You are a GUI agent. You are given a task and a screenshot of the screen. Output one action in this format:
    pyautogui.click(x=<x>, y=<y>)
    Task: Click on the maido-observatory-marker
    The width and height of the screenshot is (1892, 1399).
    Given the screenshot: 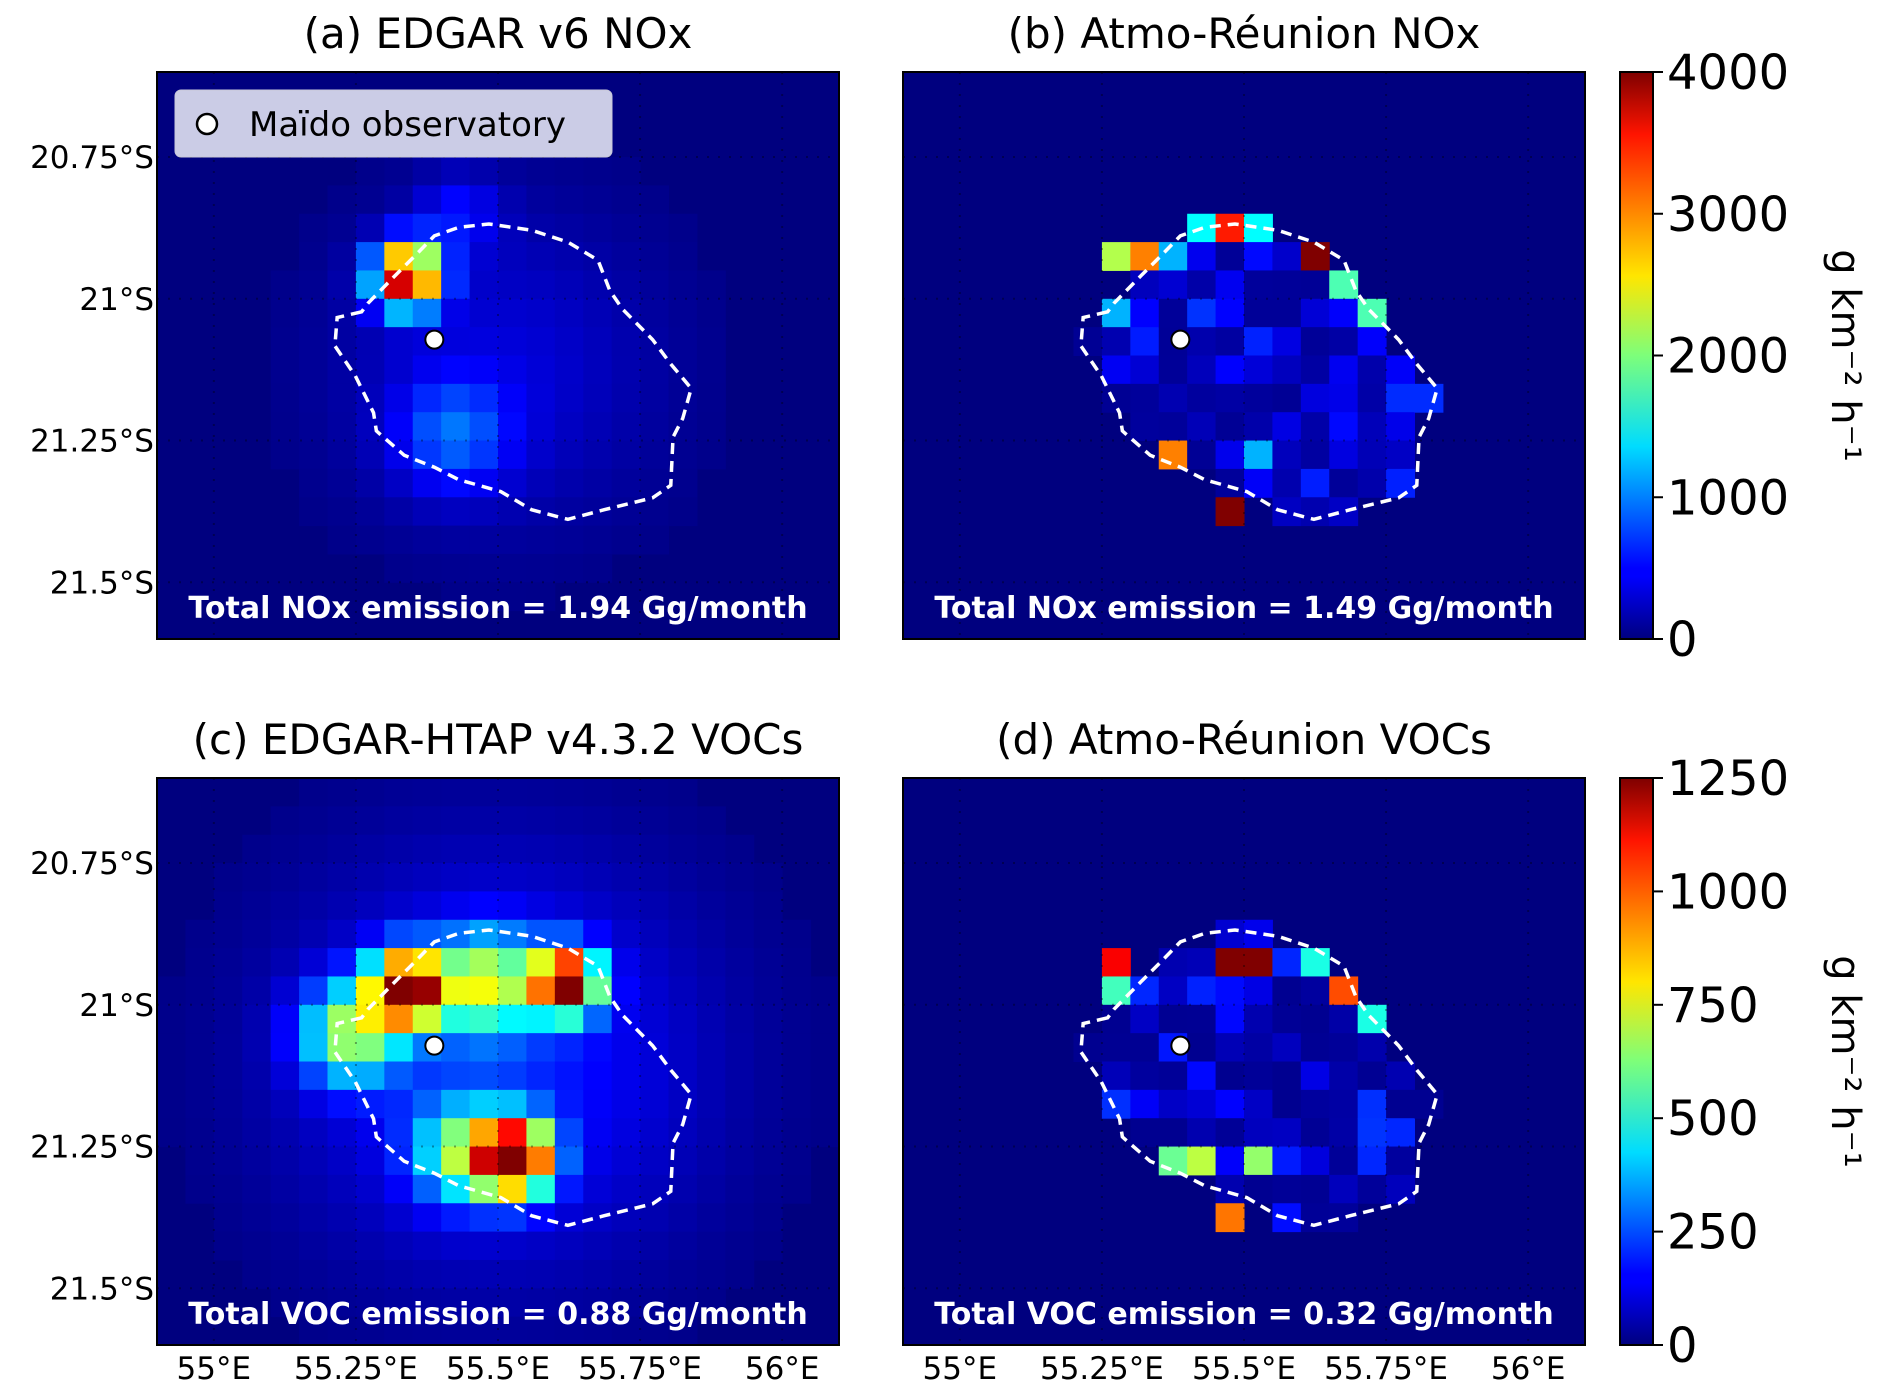 What is the action you would take?
    pyautogui.click(x=434, y=339)
    